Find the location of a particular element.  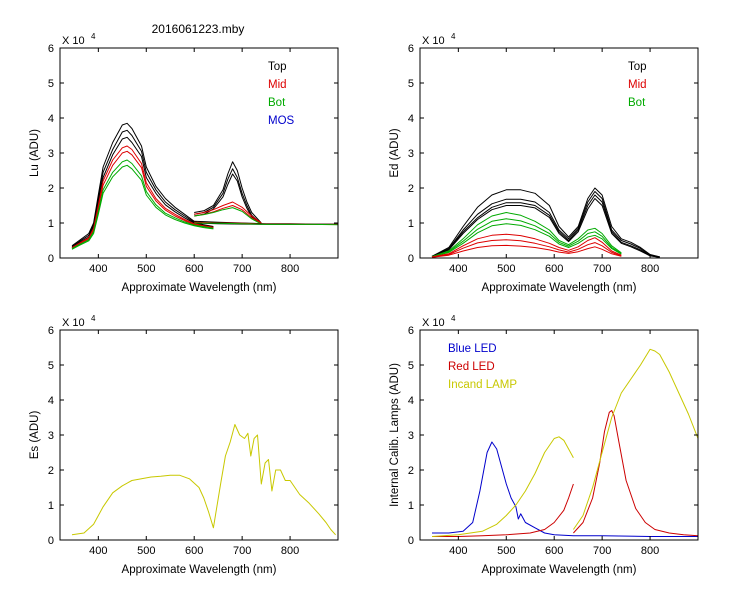

y-axis-label: Es (ADU) is located at coordinates (35, 435).